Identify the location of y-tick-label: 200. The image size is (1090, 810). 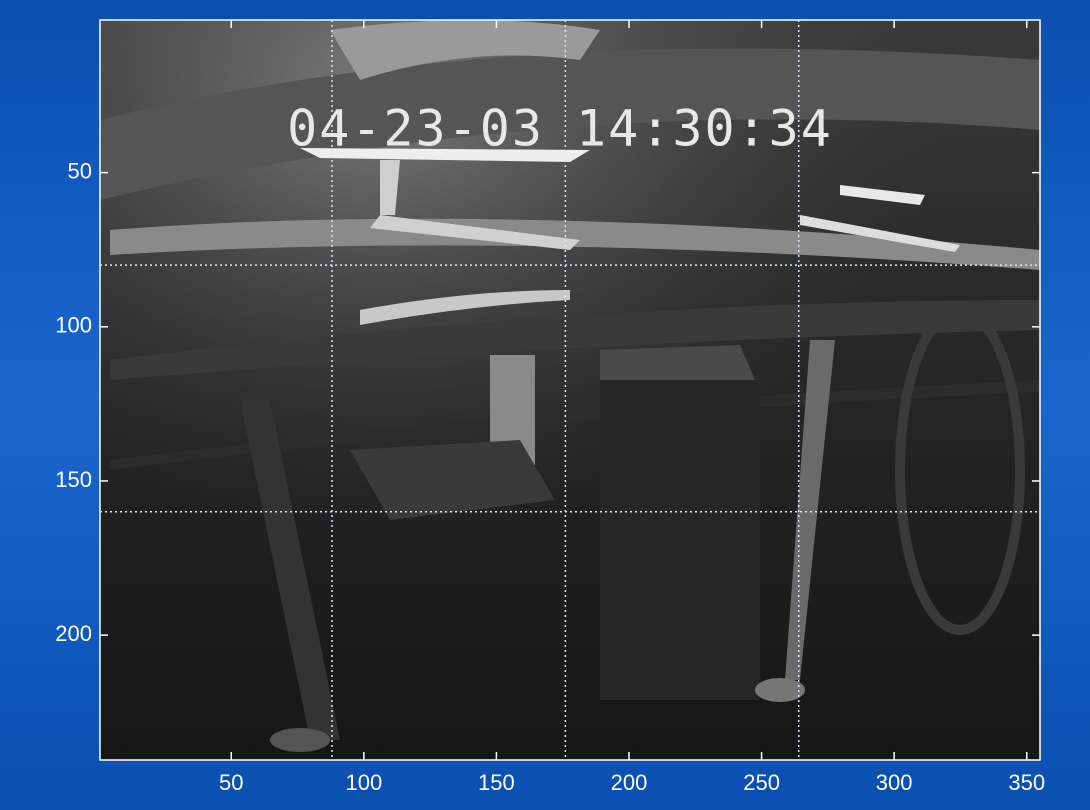
(73, 633).